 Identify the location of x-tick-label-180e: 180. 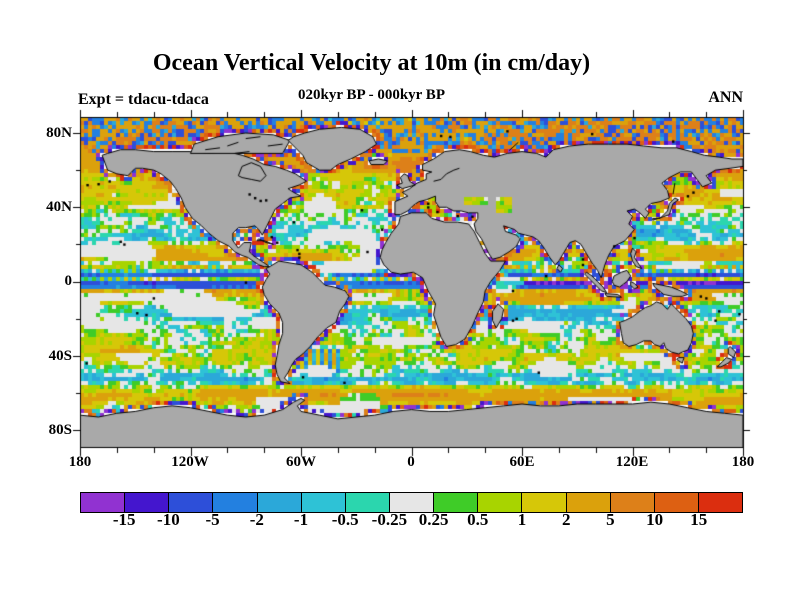
(743, 462).